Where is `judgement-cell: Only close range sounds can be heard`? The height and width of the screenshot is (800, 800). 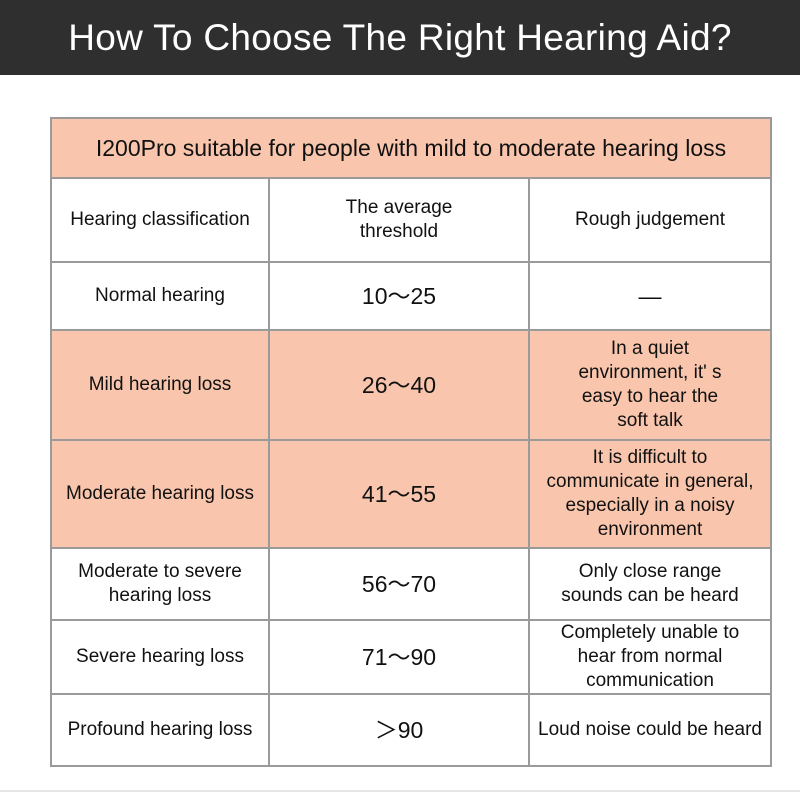 judgement-cell: Only close range sounds can be heard is located at coordinates (650, 584).